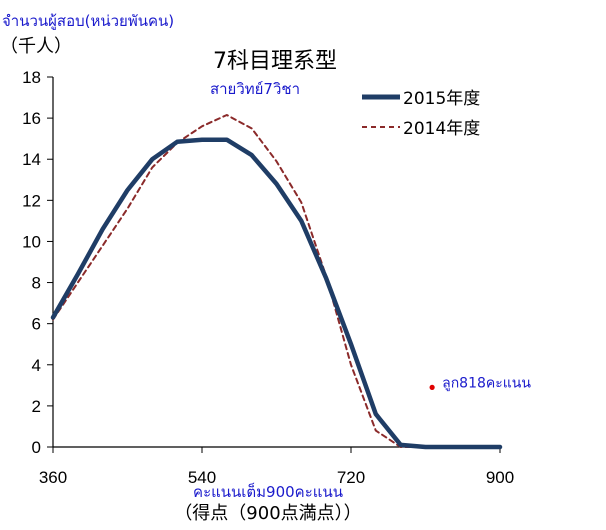  I want to click on x-tick-label: 360, so click(53, 477).